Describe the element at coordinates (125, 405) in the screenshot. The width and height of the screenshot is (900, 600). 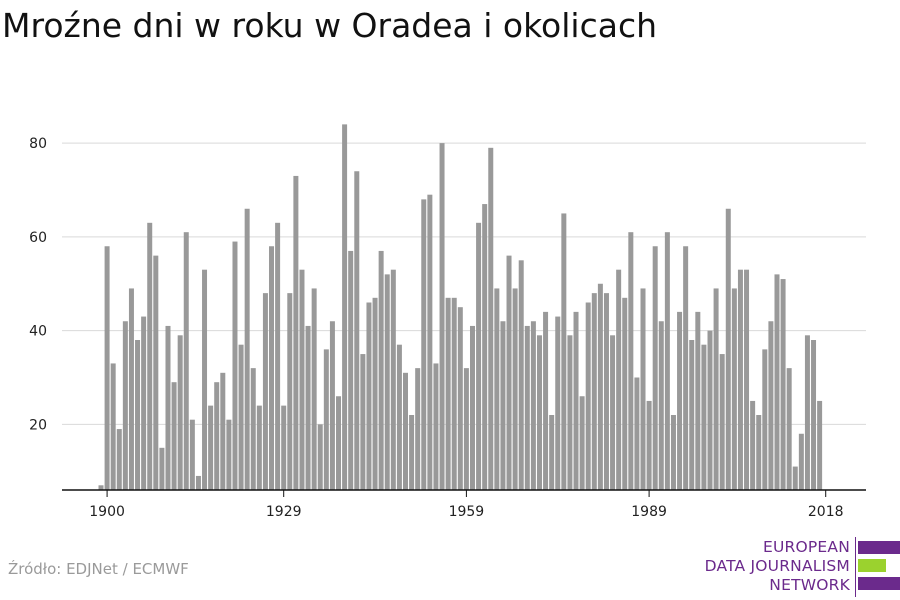
I see `bar-1903` at that location.